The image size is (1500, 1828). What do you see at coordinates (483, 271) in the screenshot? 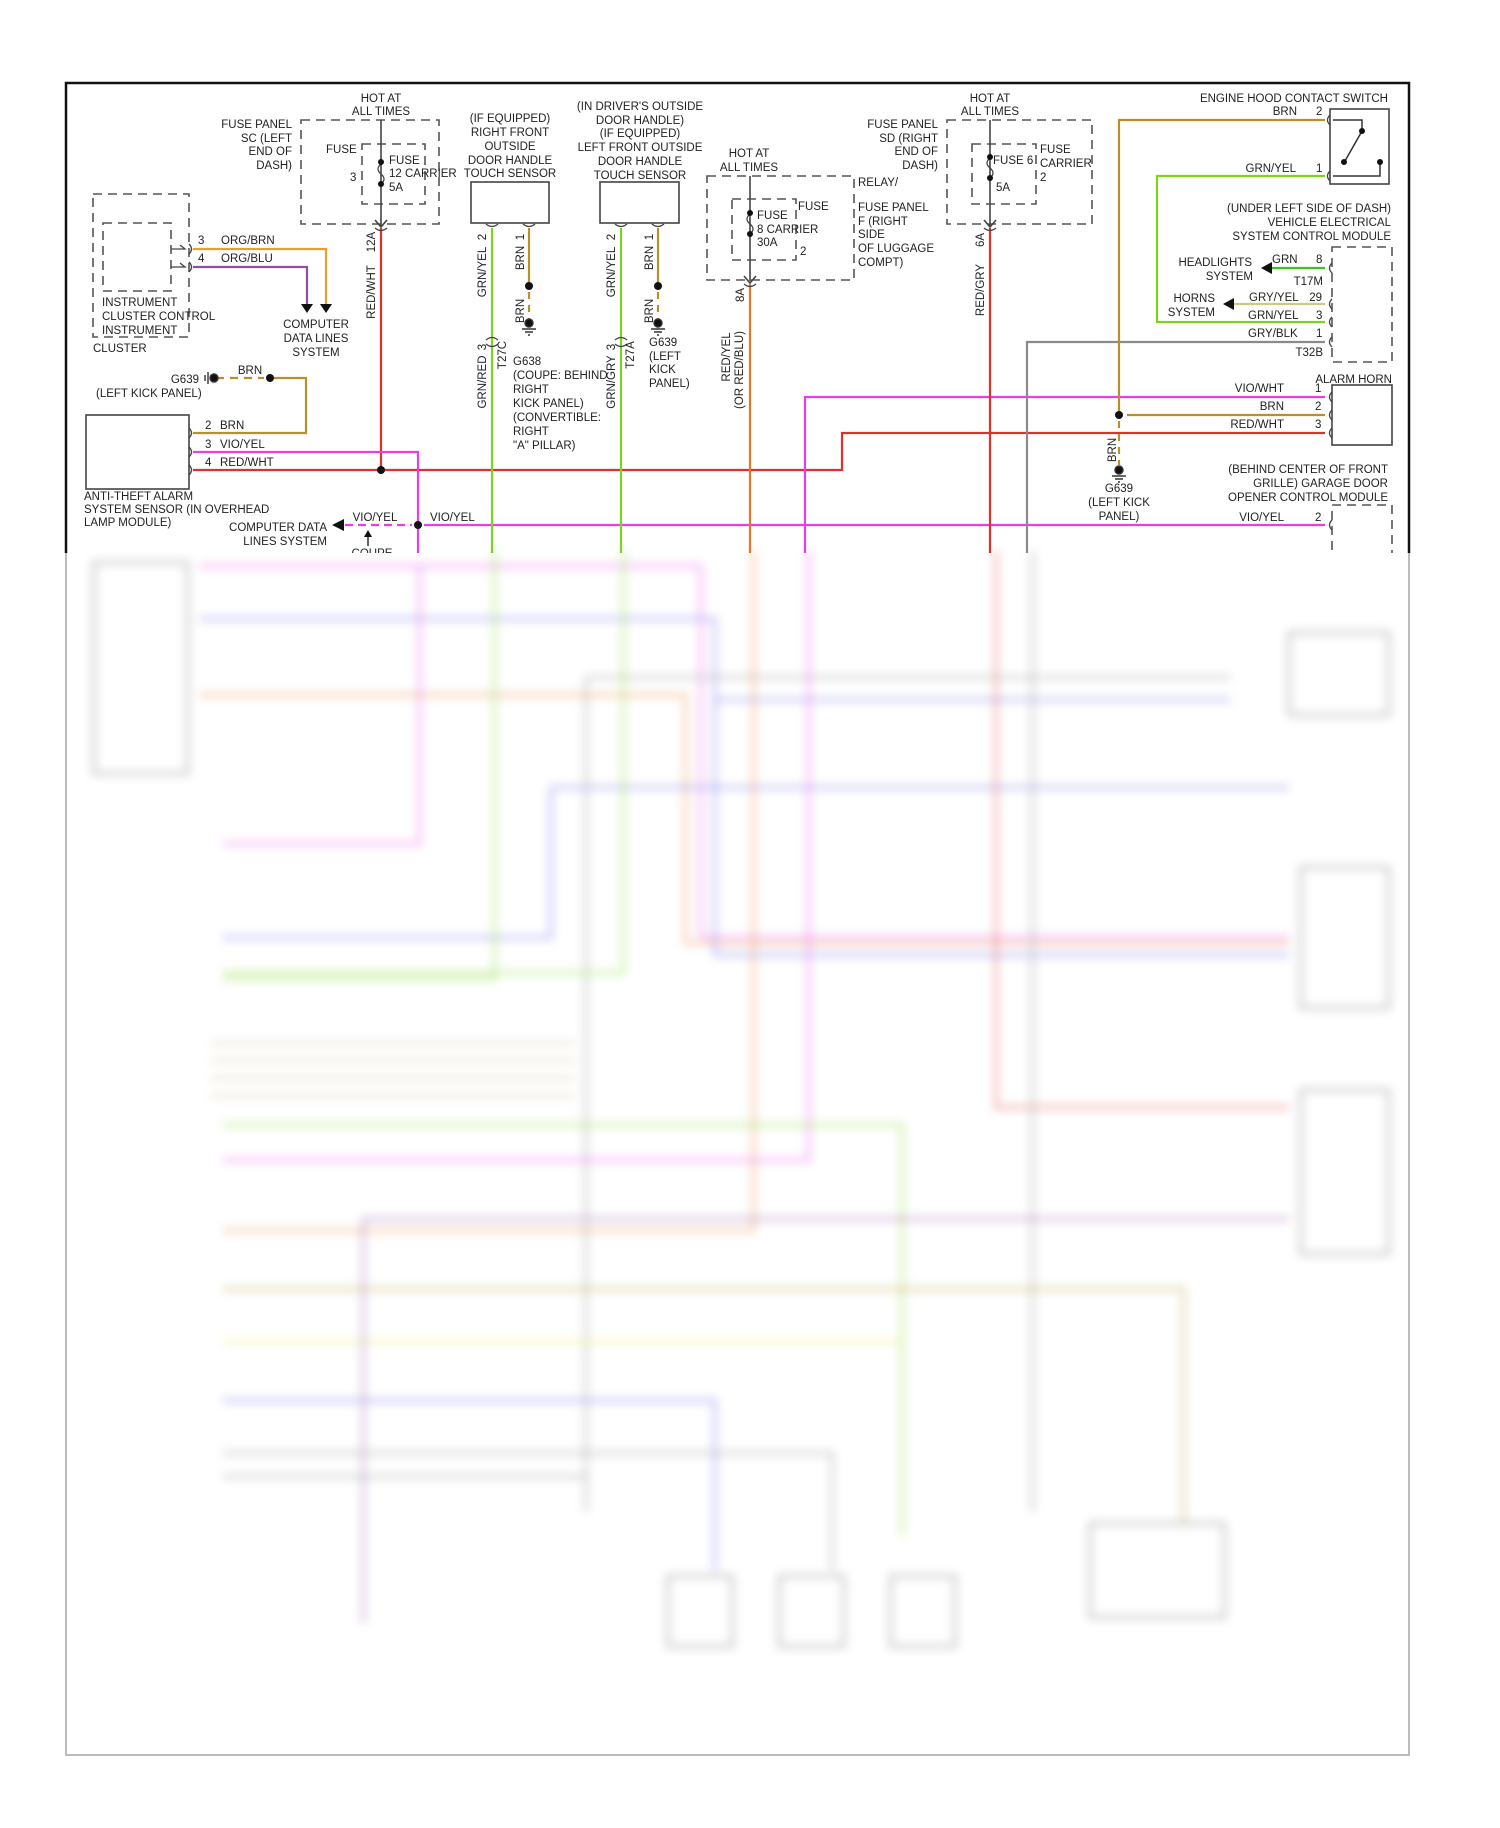
I see `rf-touch-pin2-wire-label: GRN/YEL` at bounding box center [483, 271].